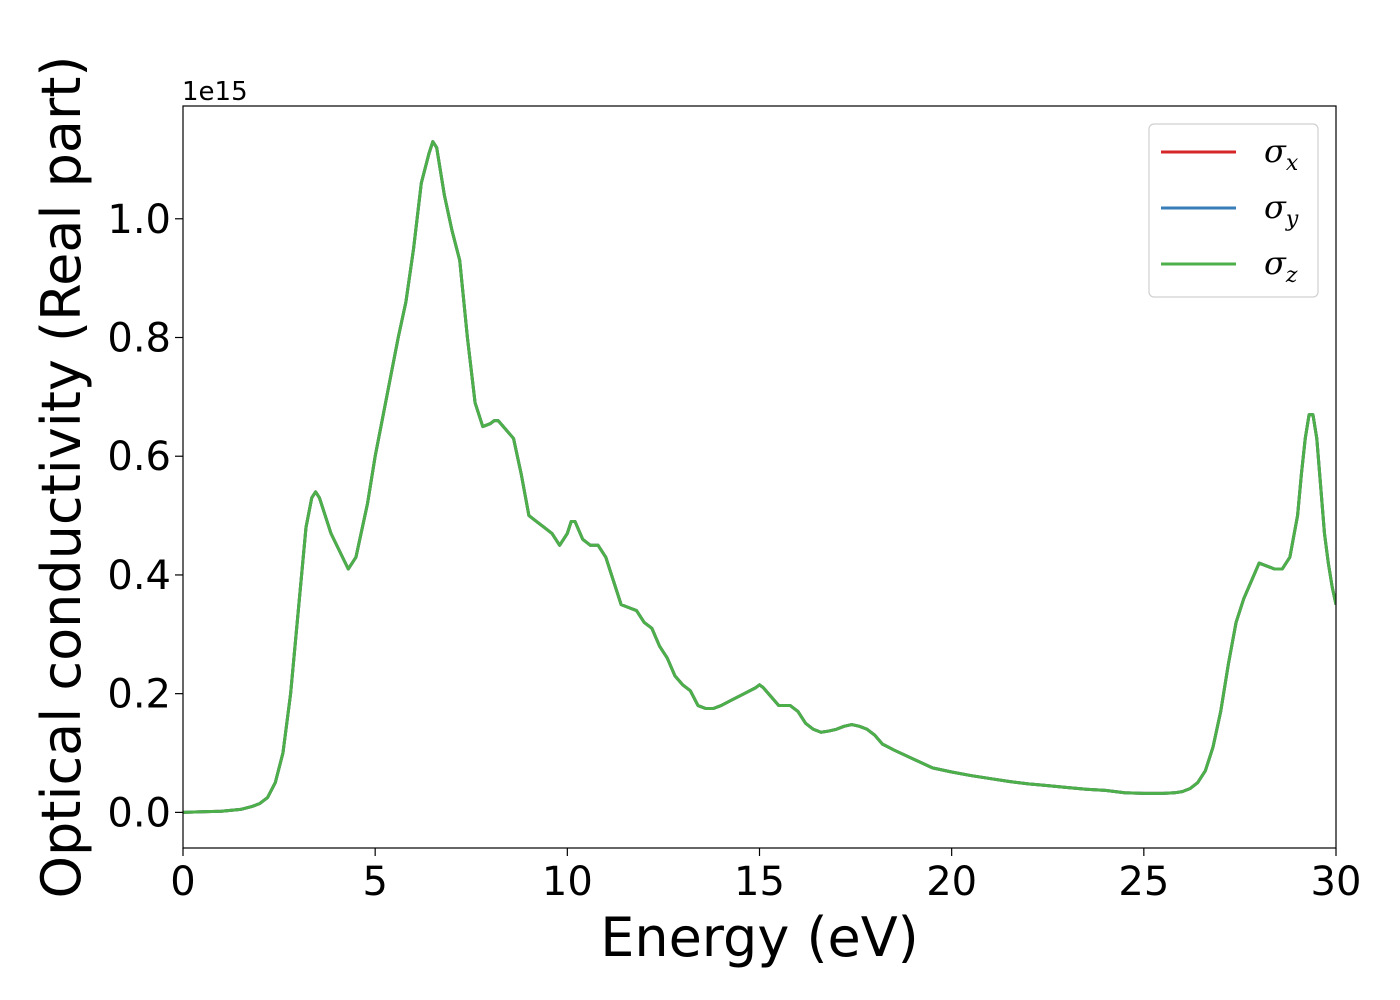 The image size is (1400, 1000). What do you see at coordinates (759, 882) in the screenshot?
I see `x-tick-label: 15` at bounding box center [759, 882].